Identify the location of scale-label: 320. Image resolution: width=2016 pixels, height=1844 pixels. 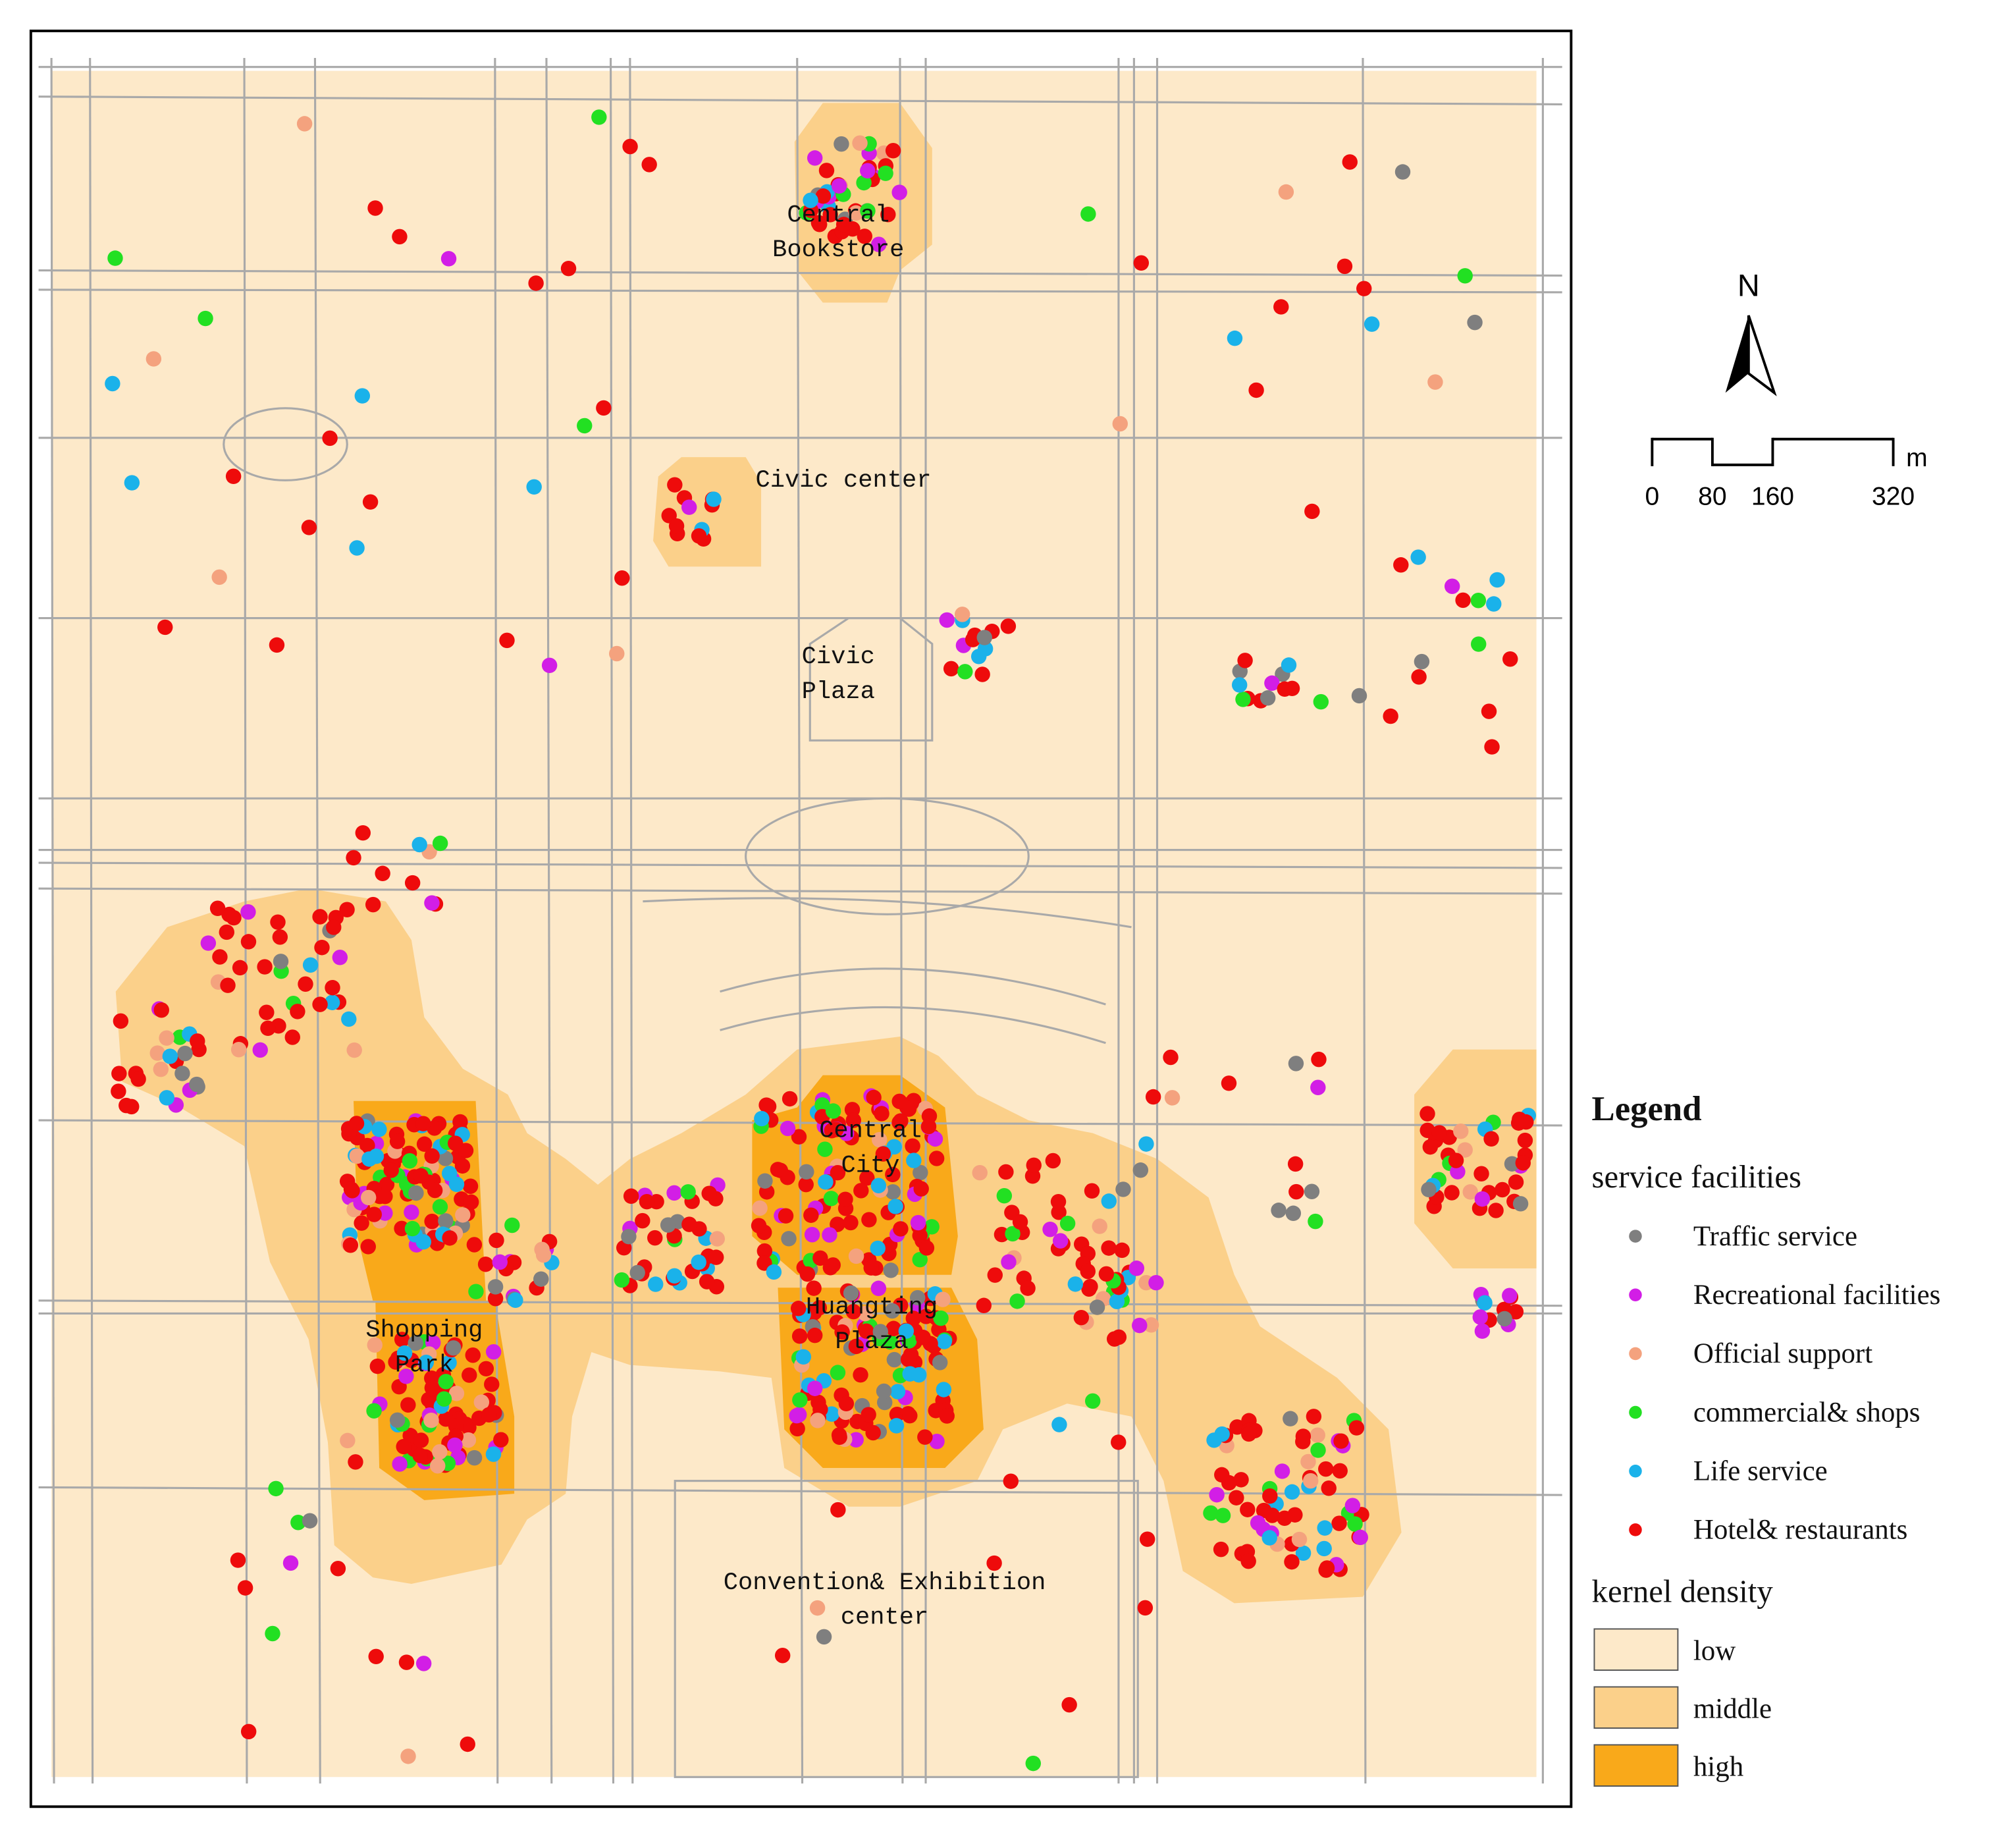
(1893, 496).